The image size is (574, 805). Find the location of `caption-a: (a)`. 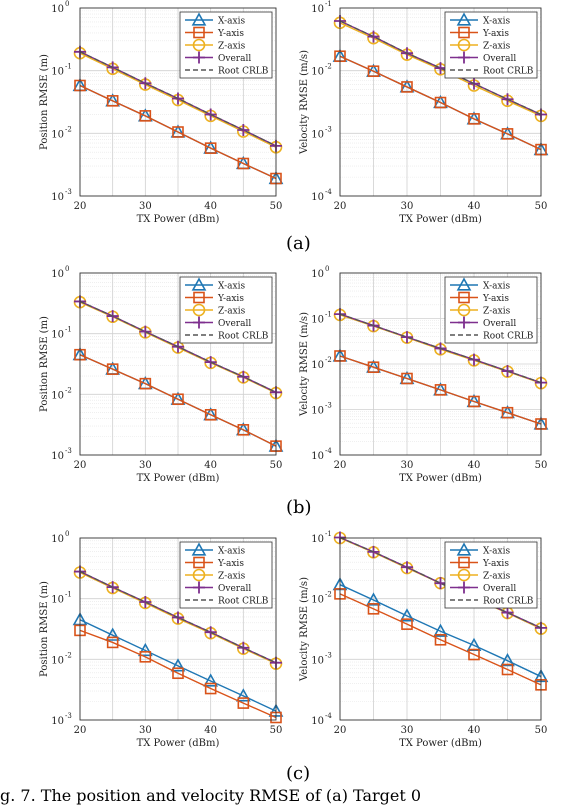

caption-a: (a) is located at coordinates (298, 243).